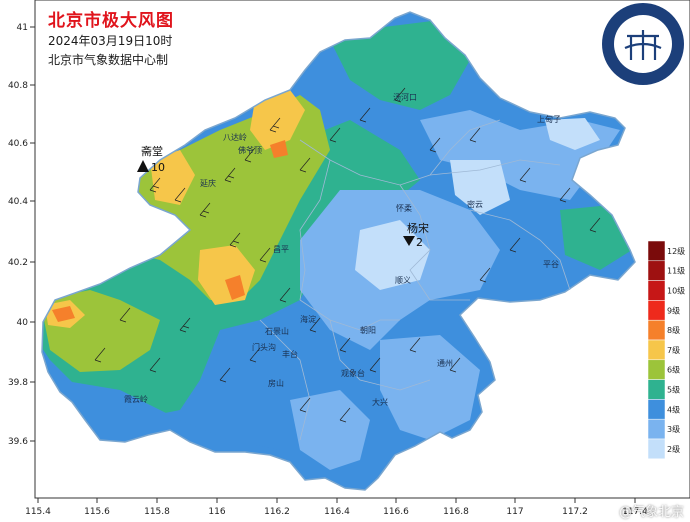 The height and width of the screenshot is (522, 690). What do you see at coordinates (136, 399) in the screenshot?
I see `place-label: 霞云岭` at bounding box center [136, 399].